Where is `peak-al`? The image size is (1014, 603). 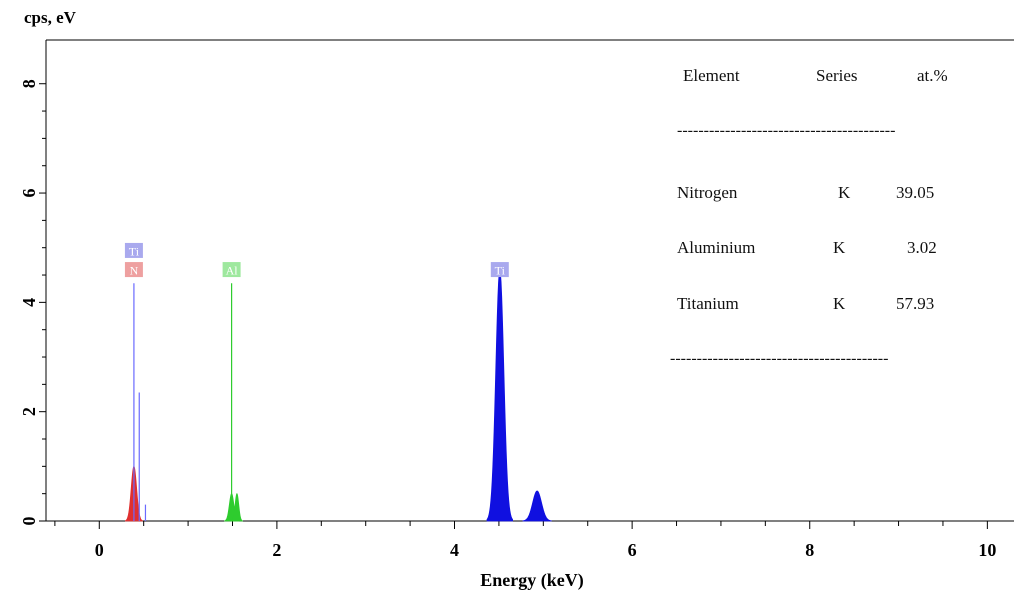
peak-al is located at coordinates (237, 507).